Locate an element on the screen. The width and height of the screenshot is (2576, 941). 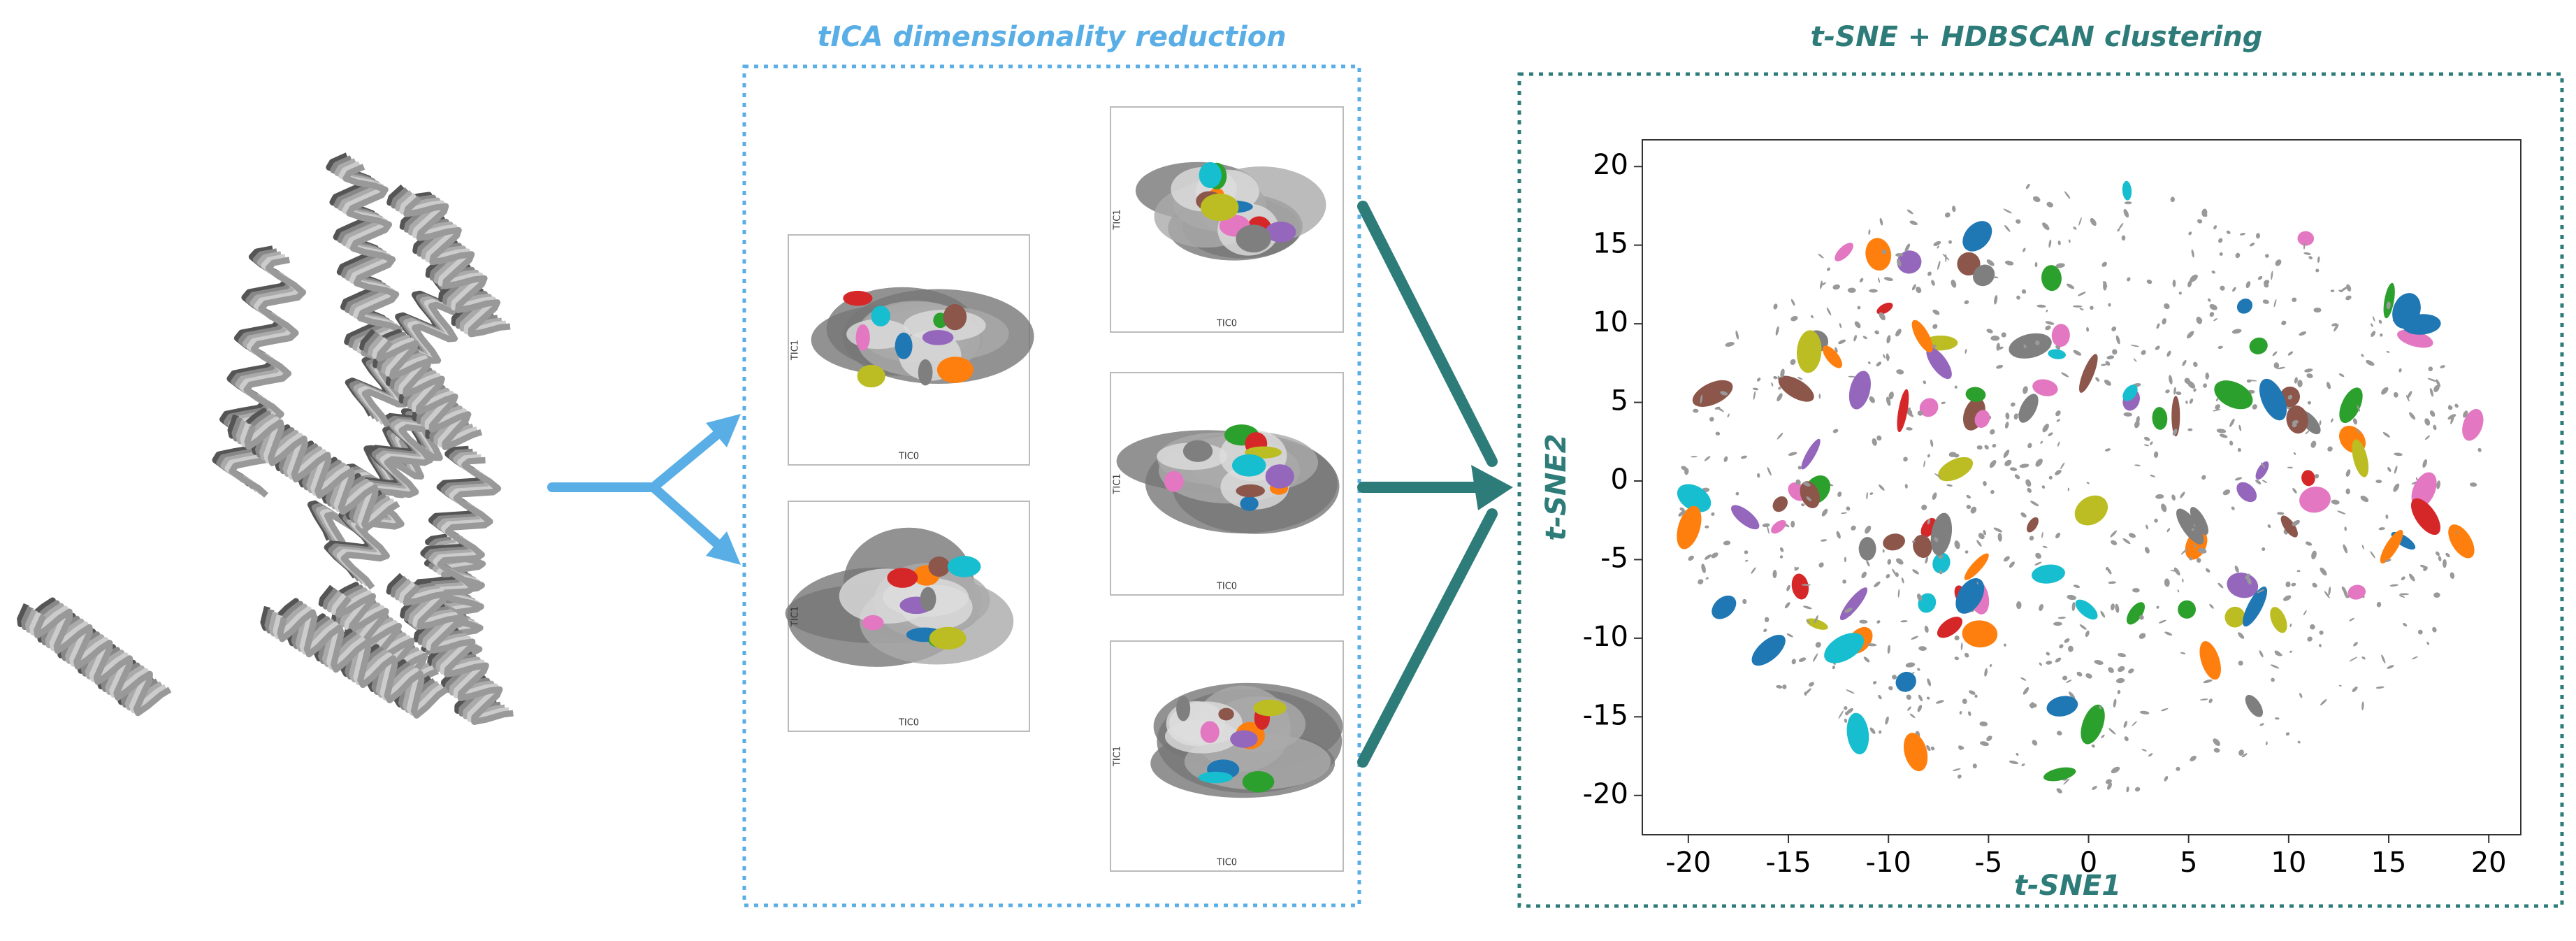
x-axis-label: t-SNE1 is located at coordinates (2067, 886).